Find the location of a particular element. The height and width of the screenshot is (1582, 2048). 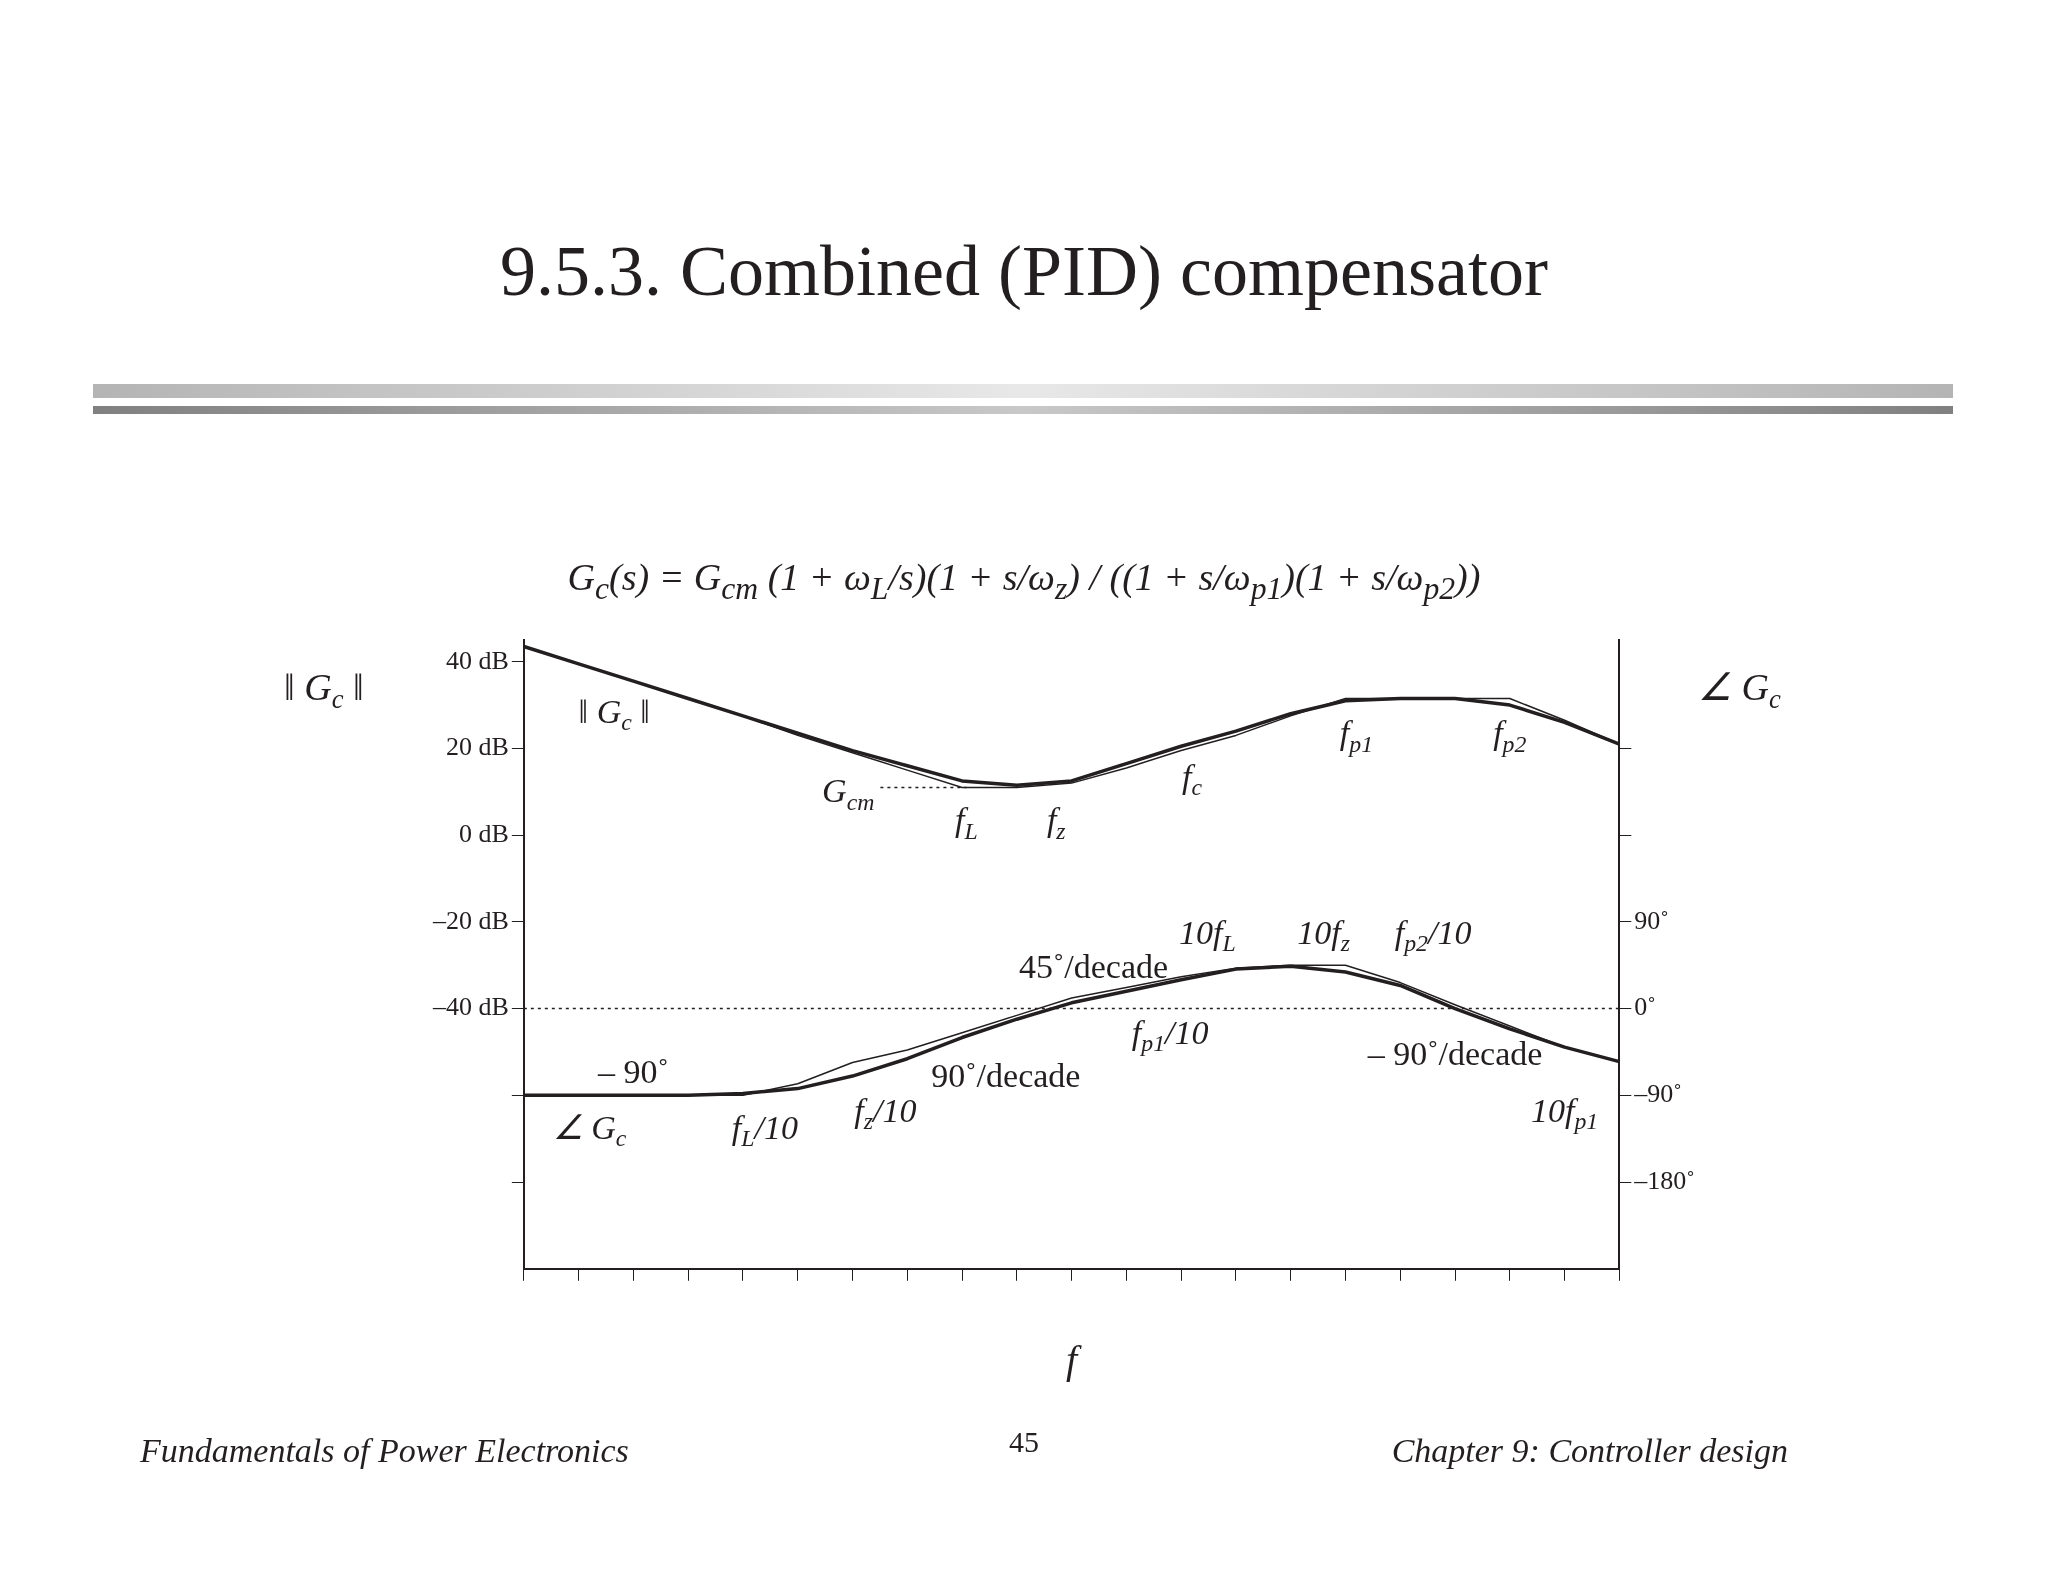

text: G$_{c}$(s) = G$_{cm}$ (1 + ω$_{L}$/s)(1 + s/ω$_{z}$) / ((1 + s/ω$_{p1}$)(1 + s/ω$_{p2}$)) is located at coordinates (1024, 581).